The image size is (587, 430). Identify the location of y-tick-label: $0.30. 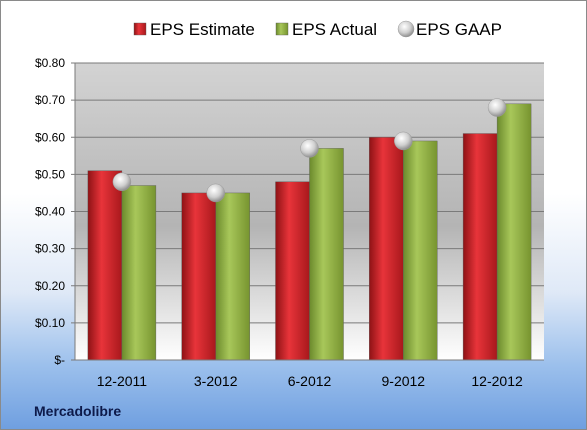
(50, 249).